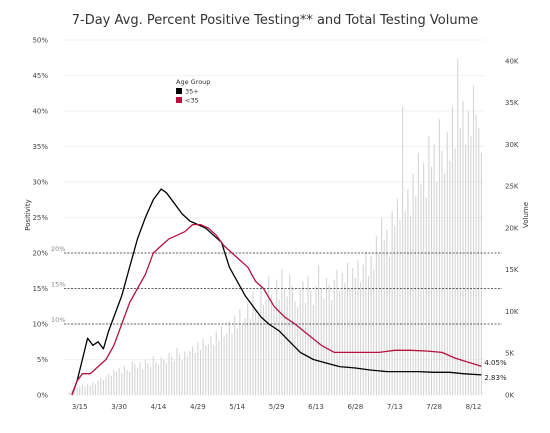 This screenshot has height=433, width=550. I want to click on y-tick-label: 50%, so click(40, 41).